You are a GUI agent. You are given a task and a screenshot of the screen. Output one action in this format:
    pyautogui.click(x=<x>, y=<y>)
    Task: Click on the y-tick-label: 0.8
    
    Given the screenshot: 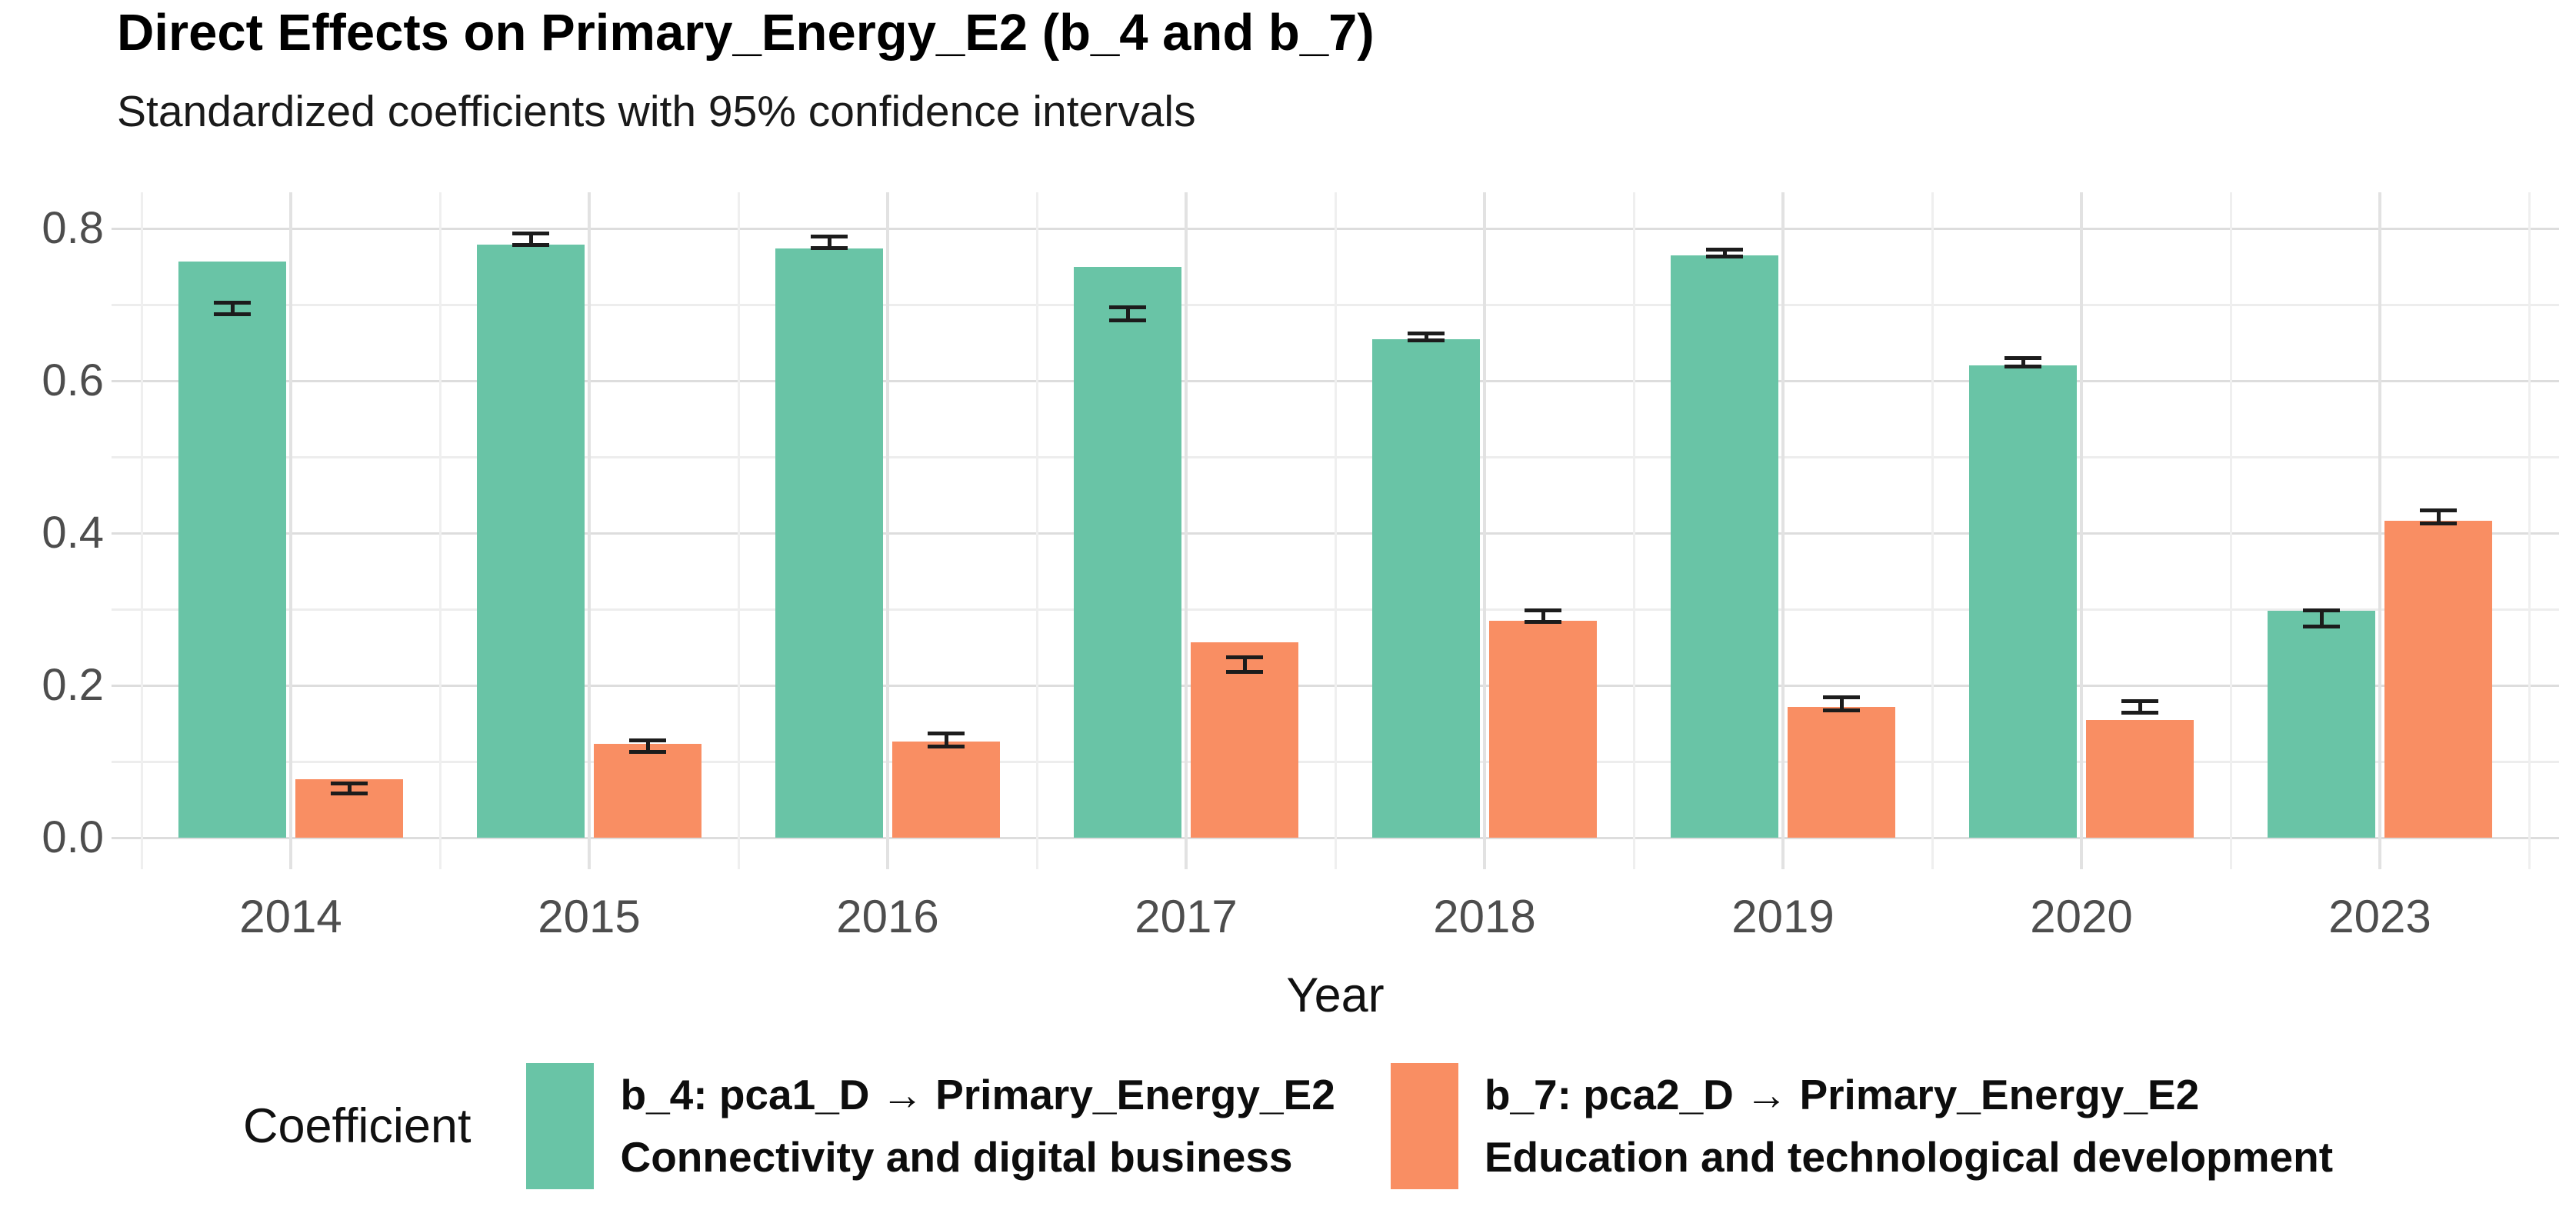 What is the action you would take?
    pyautogui.click(x=73, y=228)
    